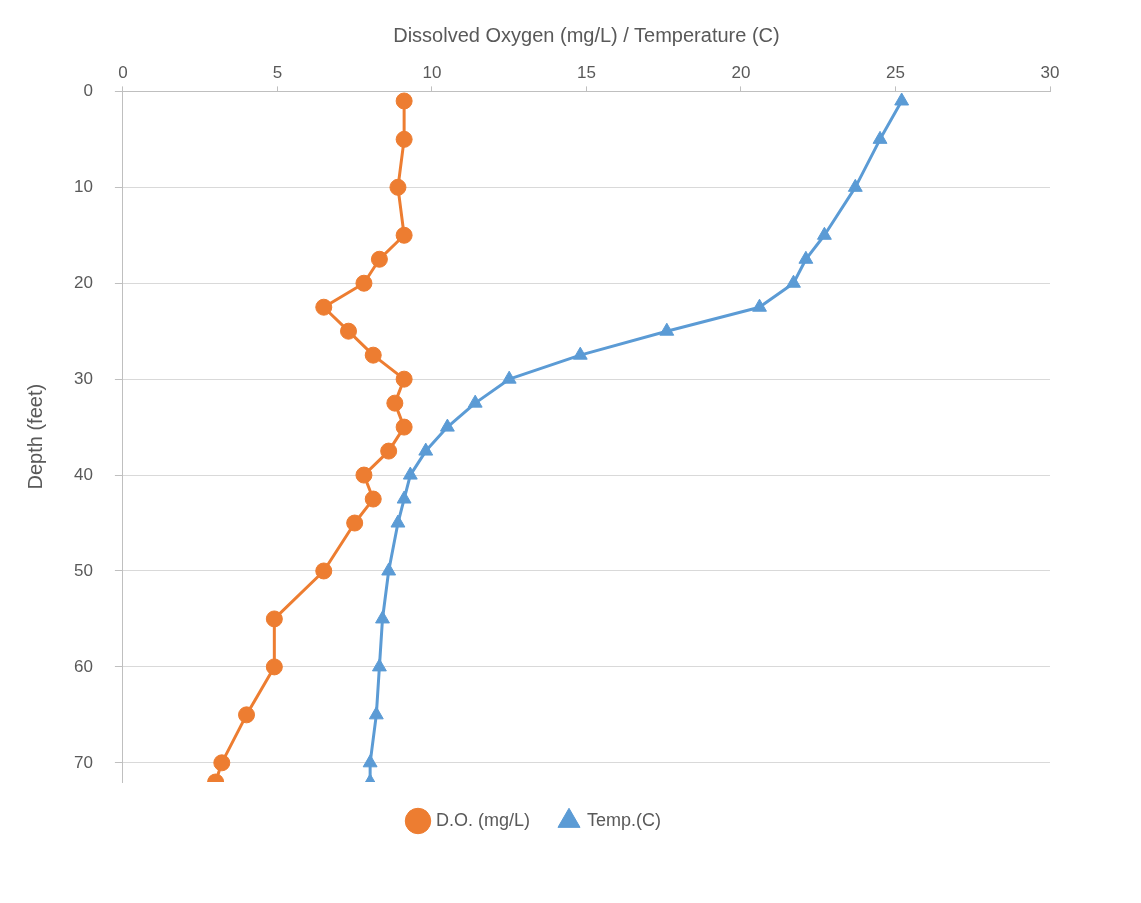 This screenshot has height=903, width=1141. Describe the element at coordinates (895, 72) in the screenshot. I see `x-tick-label: 25` at that location.